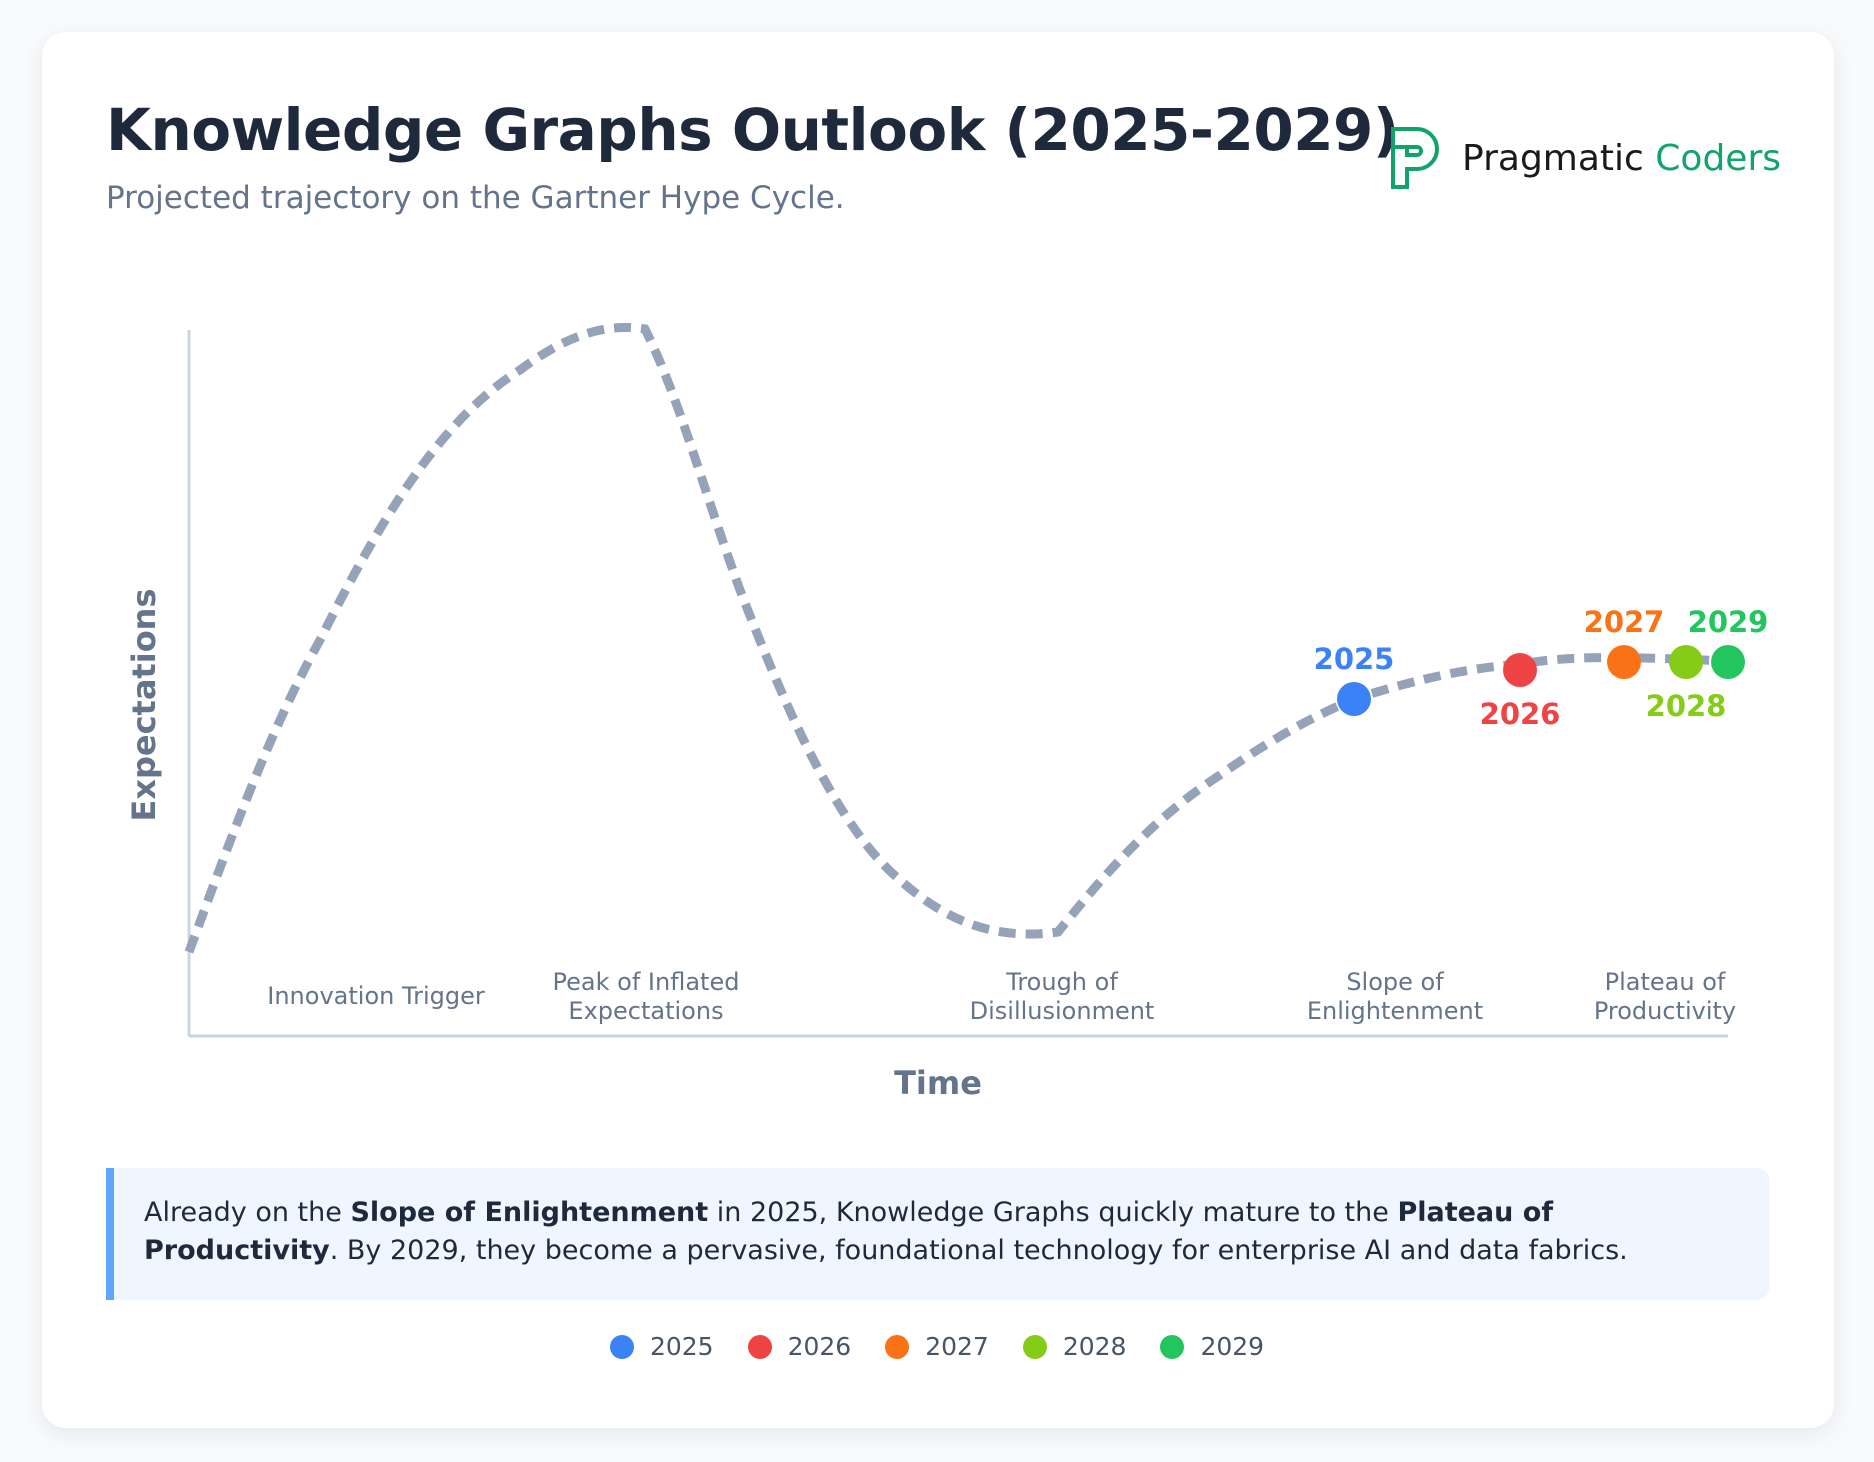 Image resolution: width=1874 pixels, height=1462 pixels. Describe the element at coordinates (1094, 1346) in the screenshot. I see `legend-label: 2028` at that location.